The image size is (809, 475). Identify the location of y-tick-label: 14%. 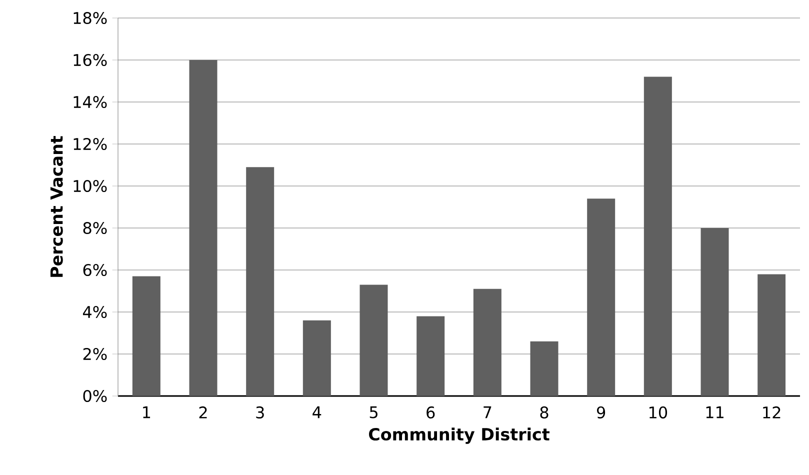
(90, 102).